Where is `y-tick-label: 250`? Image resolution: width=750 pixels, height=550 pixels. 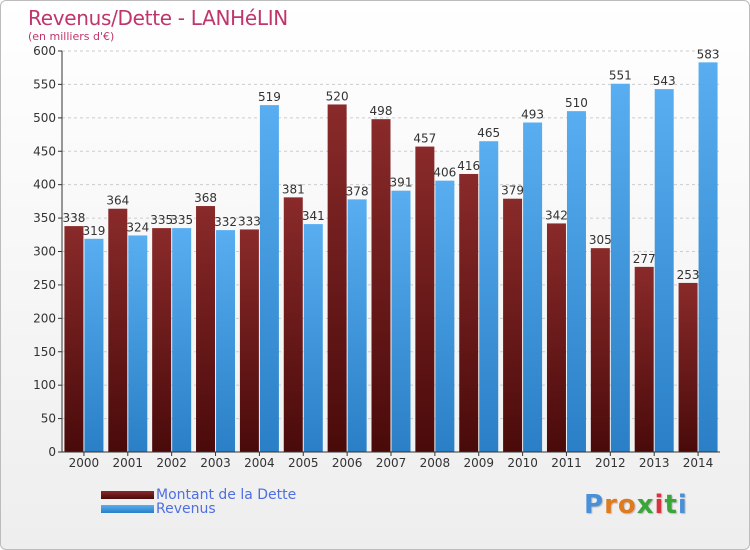 y-tick-label: 250 is located at coordinates (44, 285).